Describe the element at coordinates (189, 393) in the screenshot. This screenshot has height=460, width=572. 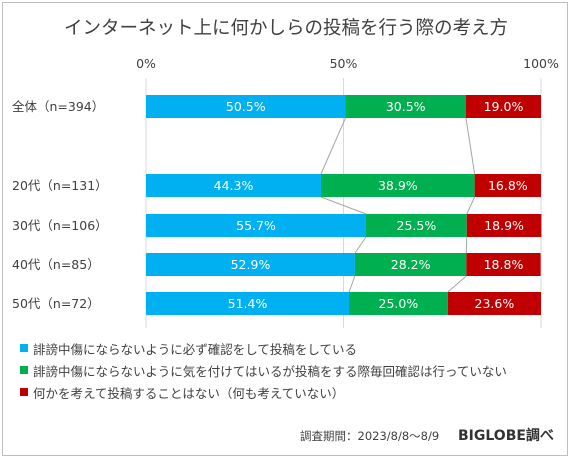
I see `legend-label-3: 何かを考えて投稿することはない（何も考えていない）` at that location.